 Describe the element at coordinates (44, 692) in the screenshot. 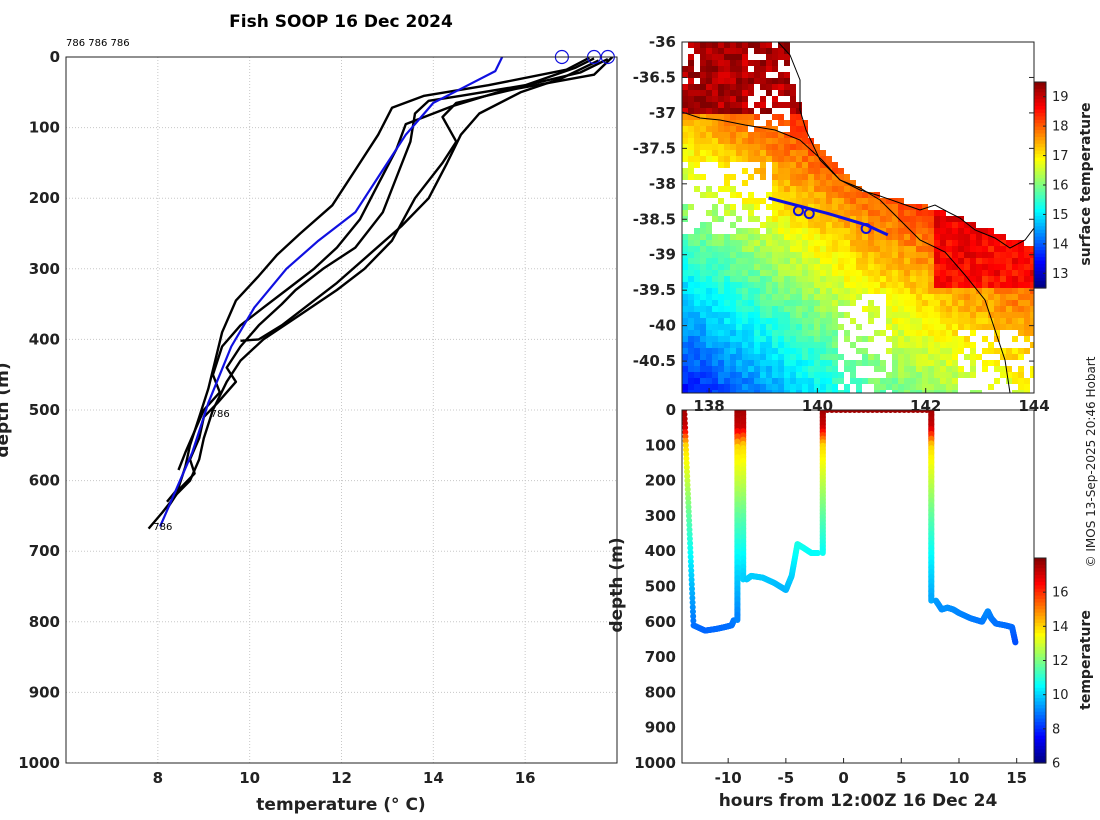

I see `main-ytick-label: 900` at that location.